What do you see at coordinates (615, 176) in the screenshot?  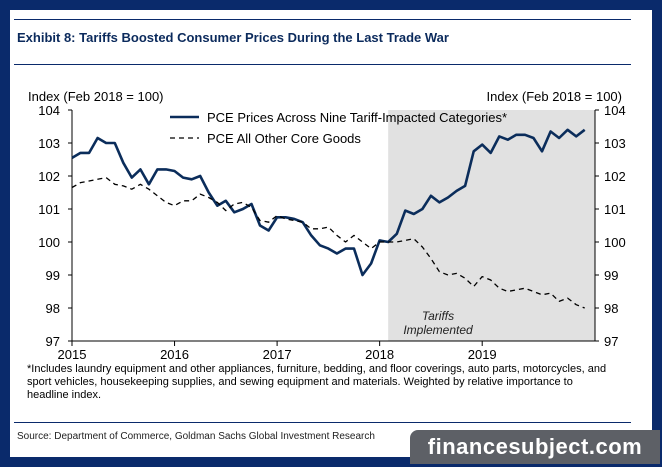 I see `y-tick-label-right: 102` at bounding box center [615, 176].